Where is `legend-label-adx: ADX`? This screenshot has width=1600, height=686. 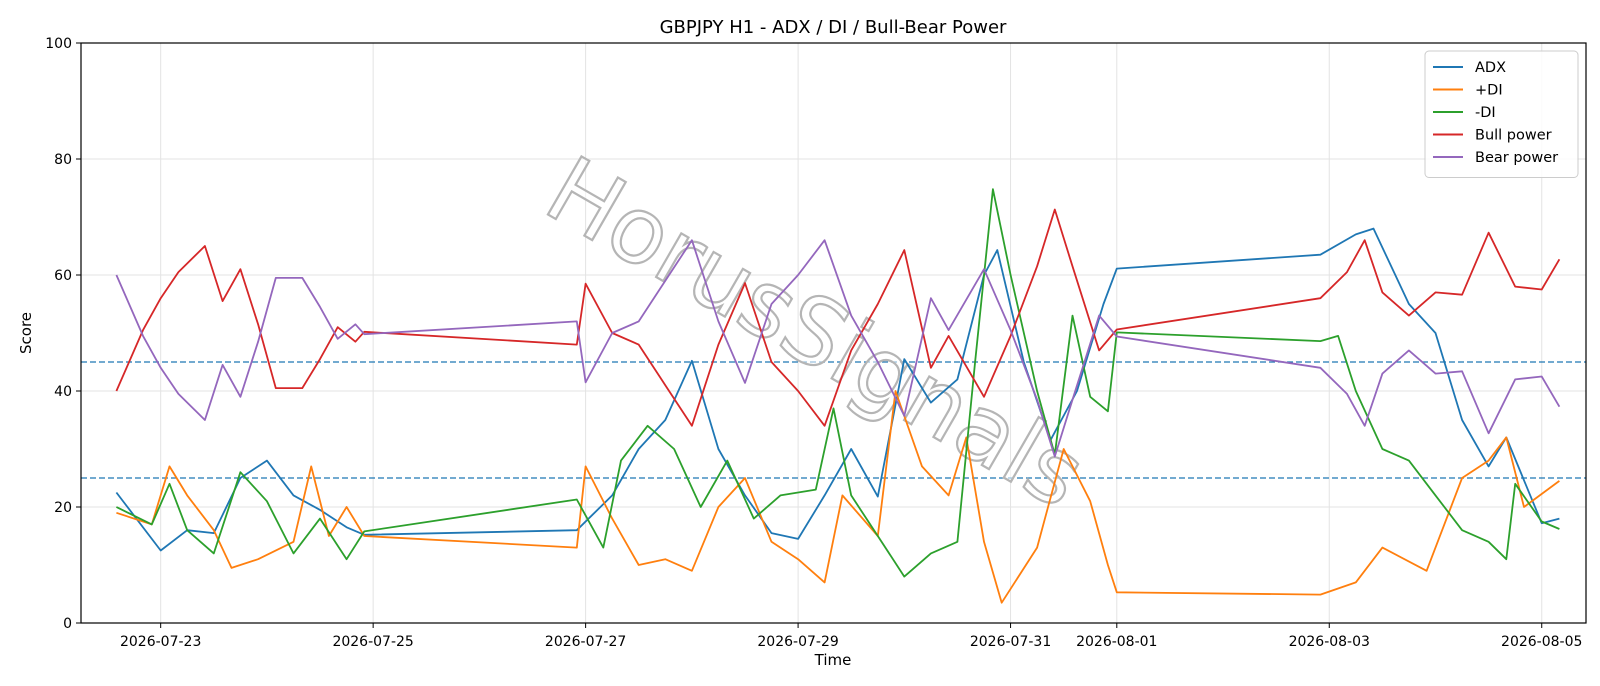 legend-label-adx: ADX is located at coordinates (1490, 68).